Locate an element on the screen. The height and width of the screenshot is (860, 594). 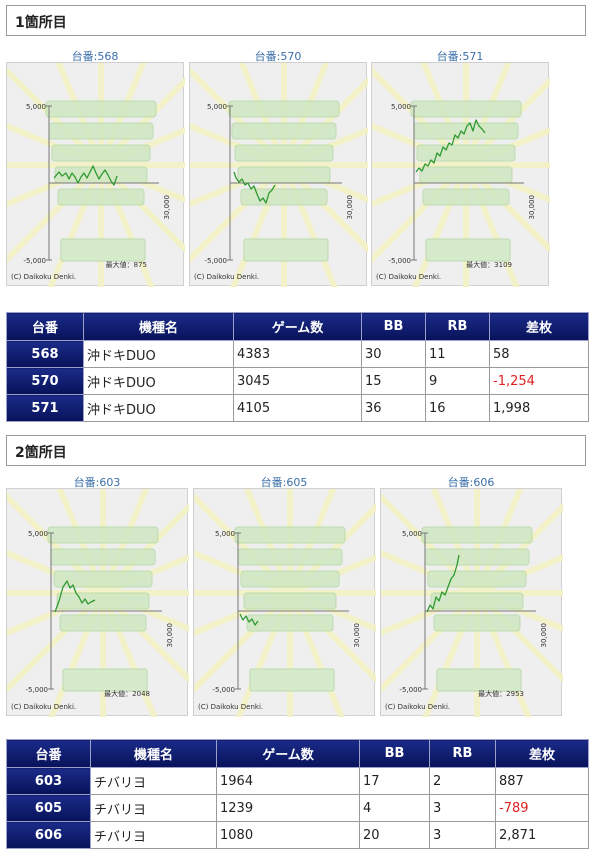
diff-value: -789 is located at coordinates (542, 808).